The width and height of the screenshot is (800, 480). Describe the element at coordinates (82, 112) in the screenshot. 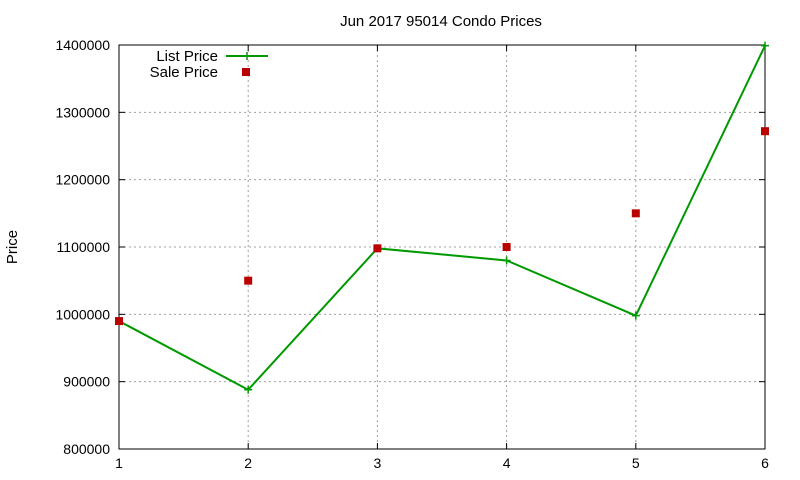

I see `y-tick-label: 1300000` at that location.